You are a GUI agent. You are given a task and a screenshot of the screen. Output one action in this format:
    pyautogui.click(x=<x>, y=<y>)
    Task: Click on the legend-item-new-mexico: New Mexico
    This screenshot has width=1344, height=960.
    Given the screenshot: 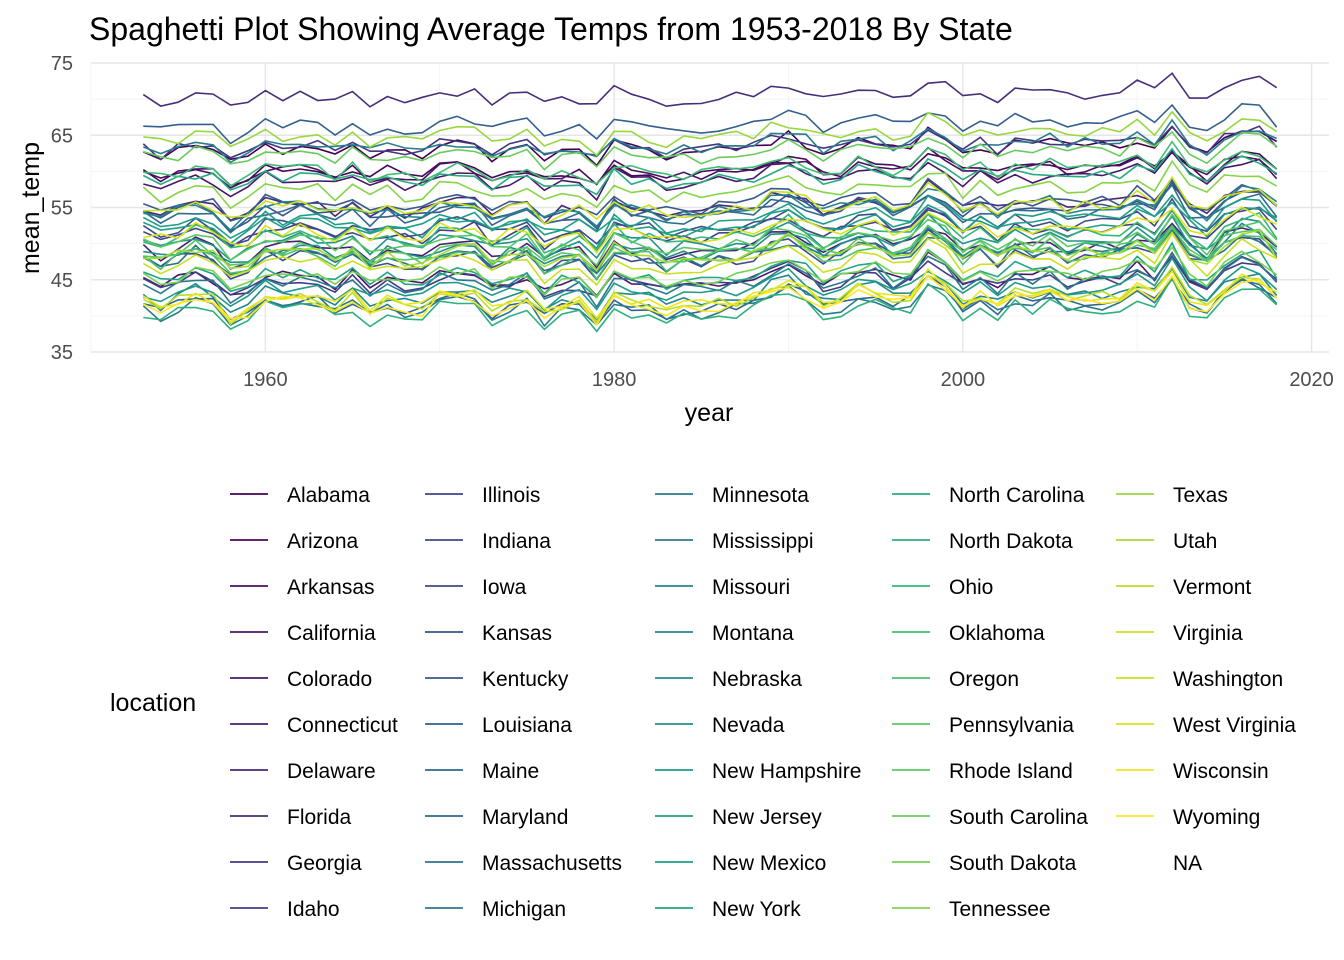 What is the action you would take?
    pyautogui.click(x=740, y=863)
    